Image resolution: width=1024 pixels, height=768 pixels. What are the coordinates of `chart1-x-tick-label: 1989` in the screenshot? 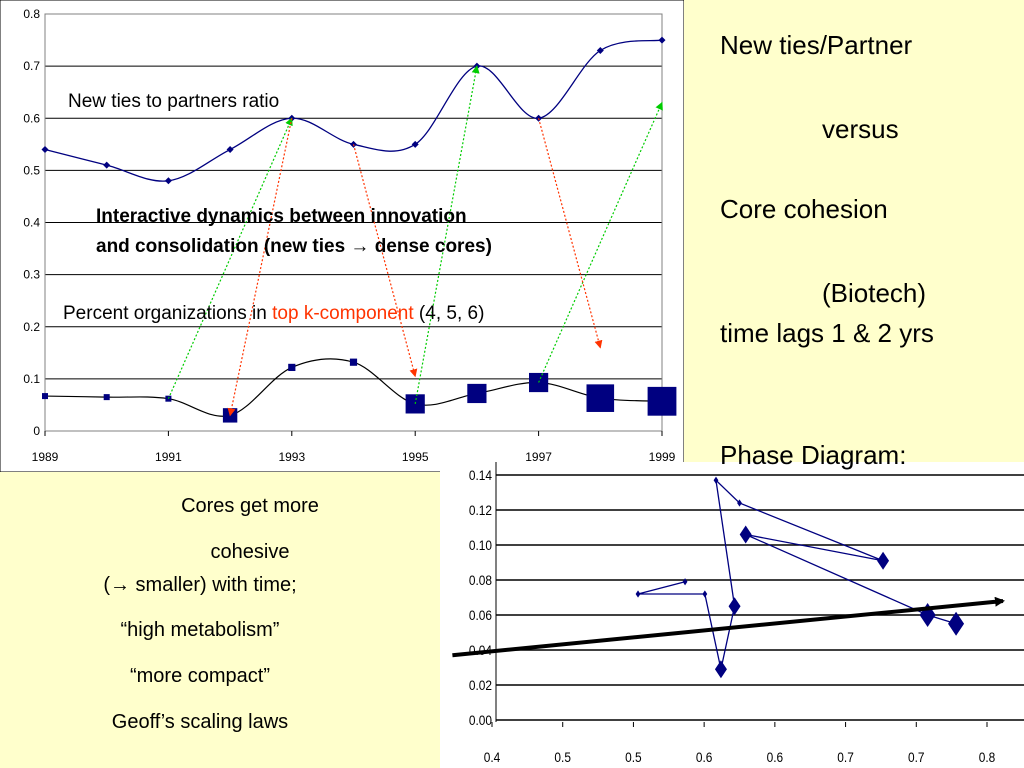 It's located at (45, 457).